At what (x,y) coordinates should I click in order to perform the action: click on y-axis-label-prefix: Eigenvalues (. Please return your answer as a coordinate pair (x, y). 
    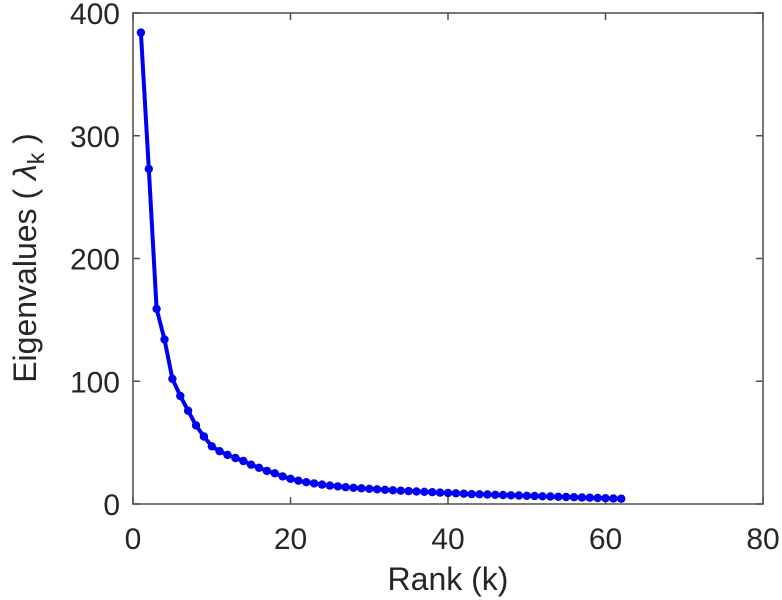
    Looking at the image, I should click on (25, 281).